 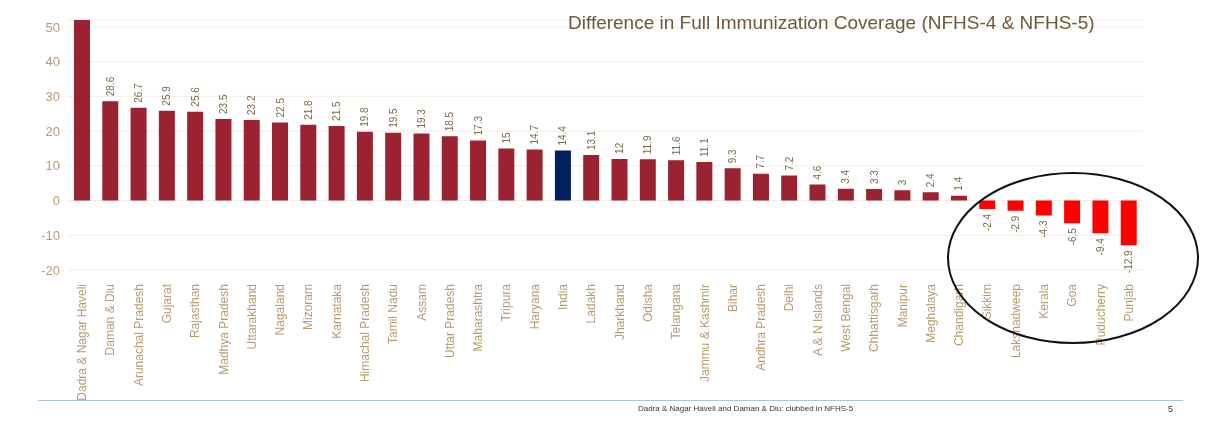 What do you see at coordinates (52, 131) in the screenshot?
I see `y-tick-label: 20` at bounding box center [52, 131].